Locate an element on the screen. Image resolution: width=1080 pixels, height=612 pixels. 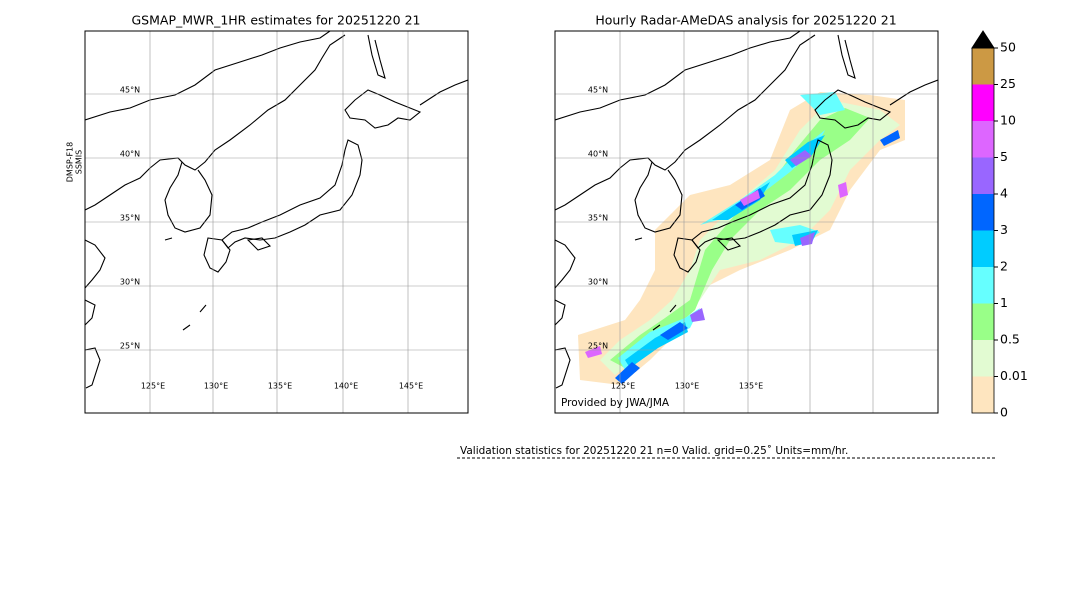
panel-title: GSMAP_MWR_1HR estimates for 20251220 21 is located at coordinates (276, 20).